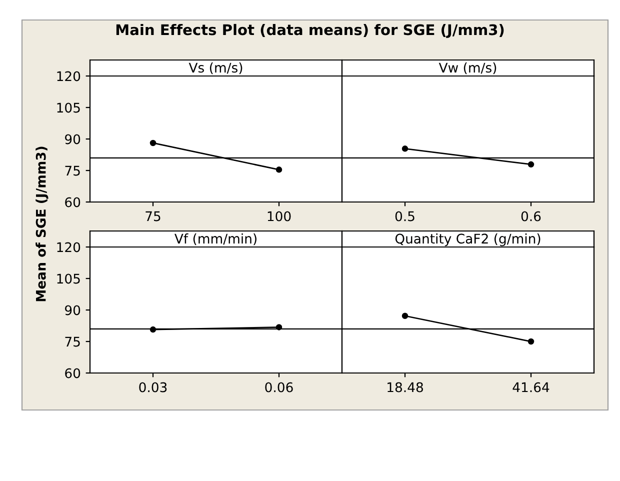  I want to click on text: Main Effects Plot (data means) for SGE (J/mm3), so click(310, 31).